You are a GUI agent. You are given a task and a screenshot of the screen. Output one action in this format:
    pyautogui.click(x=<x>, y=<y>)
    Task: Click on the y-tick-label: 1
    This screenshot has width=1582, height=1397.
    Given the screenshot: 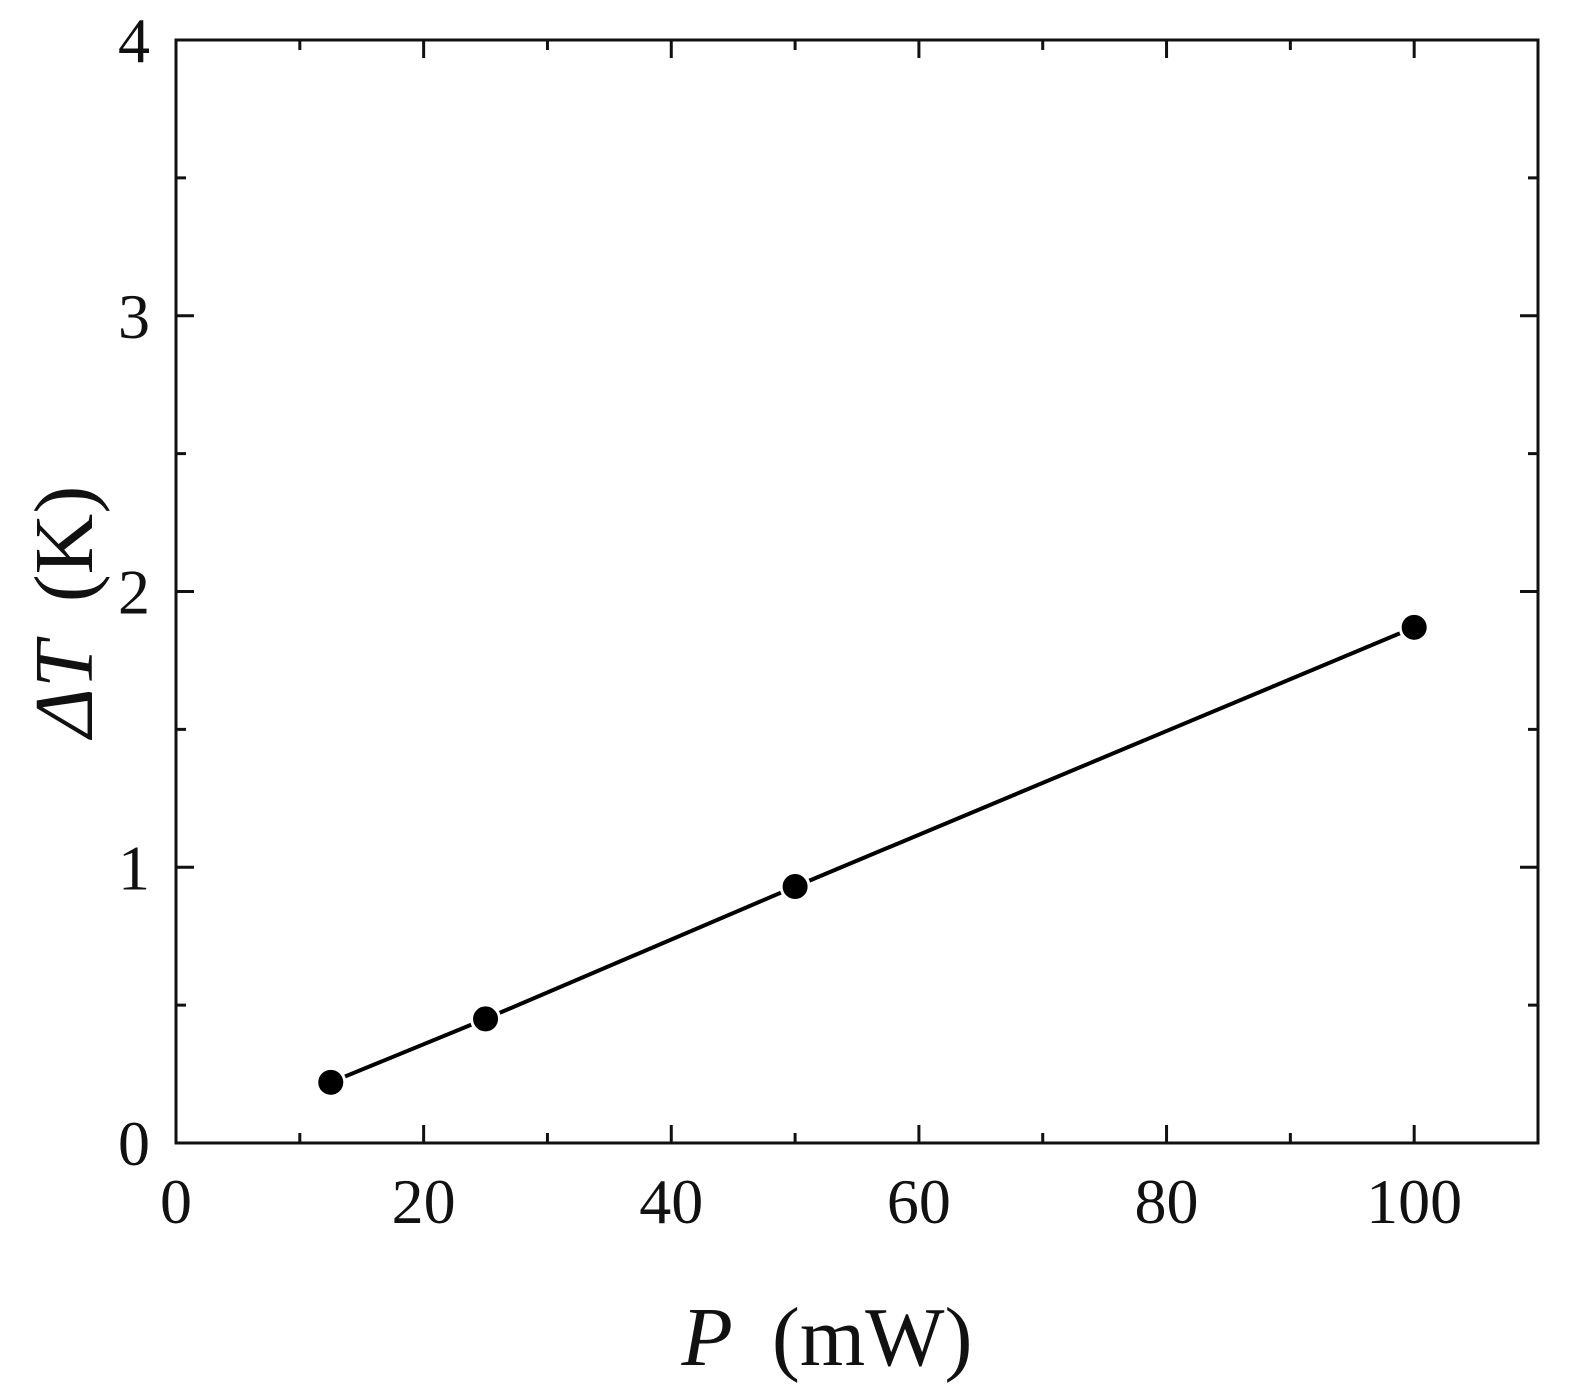 What is the action you would take?
    pyautogui.click(x=134, y=867)
    